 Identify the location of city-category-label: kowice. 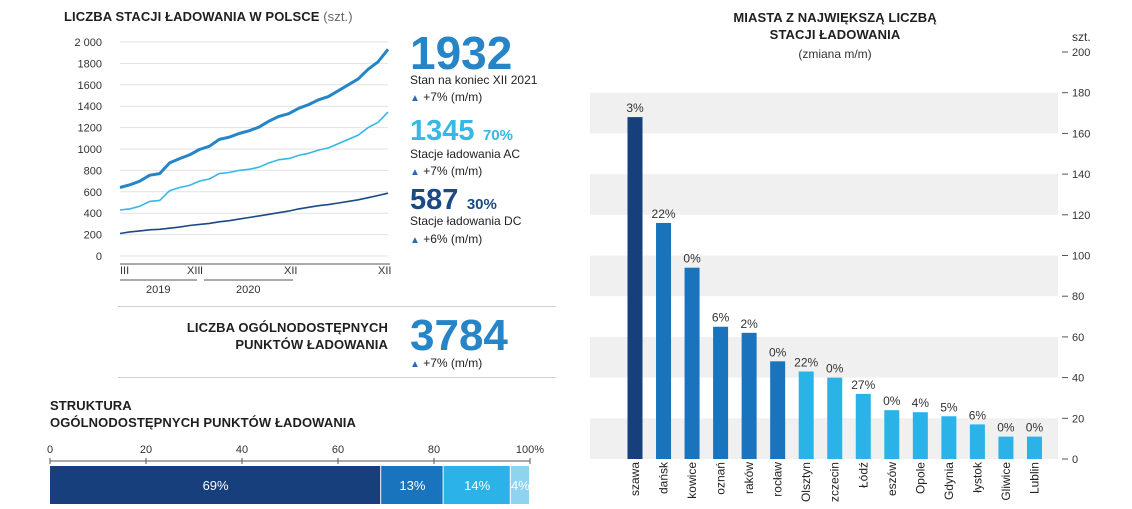
(692, 480).